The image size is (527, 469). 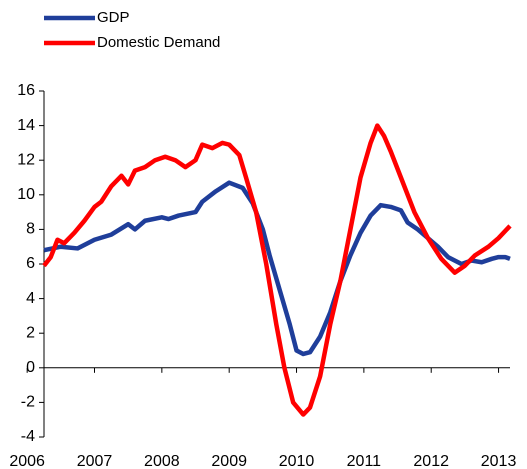 What do you see at coordinates (132, 30) in the screenshot?
I see `legend: GDP Domestic Demand` at bounding box center [132, 30].